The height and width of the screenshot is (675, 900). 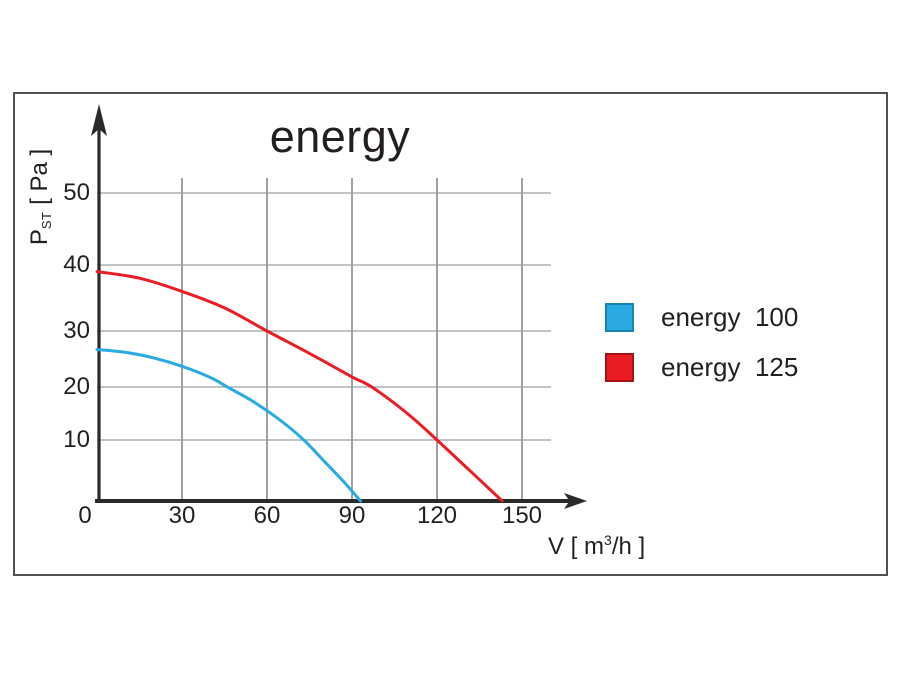 I want to click on y-tick-label-10: 10, so click(x=76, y=439).